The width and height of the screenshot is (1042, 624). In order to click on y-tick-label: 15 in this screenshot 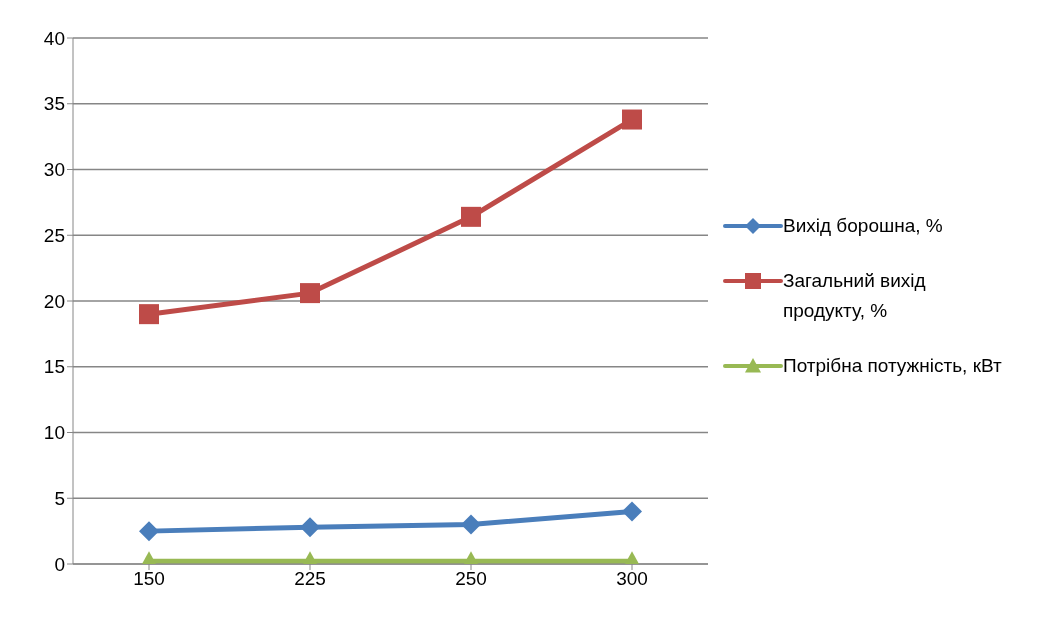, I will do `click(54, 367)`.